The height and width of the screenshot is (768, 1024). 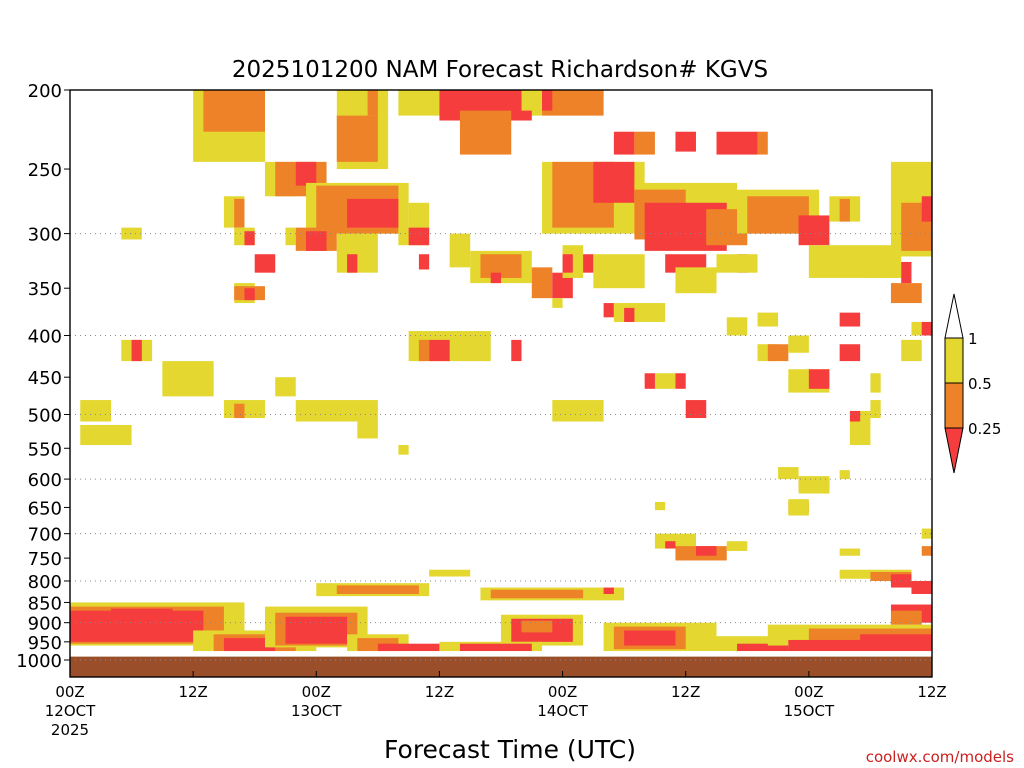 What do you see at coordinates (809, 711) in the screenshot?
I see `x-date-label: 15OCT` at bounding box center [809, 711].